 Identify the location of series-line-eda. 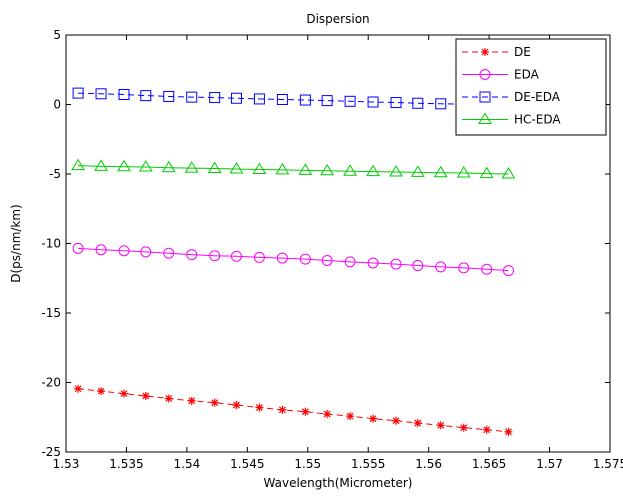
(293, 259).